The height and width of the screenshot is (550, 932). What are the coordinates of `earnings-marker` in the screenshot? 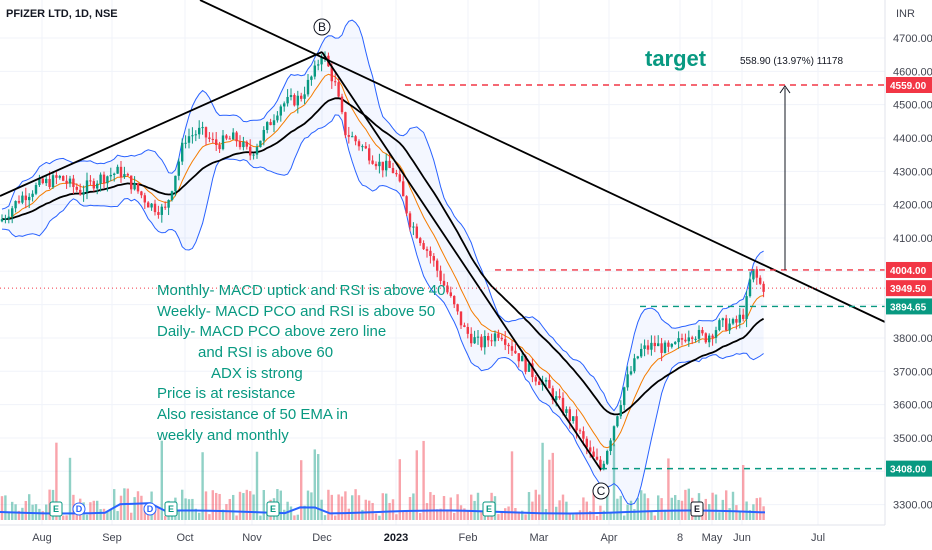 It's located at (171, 509).